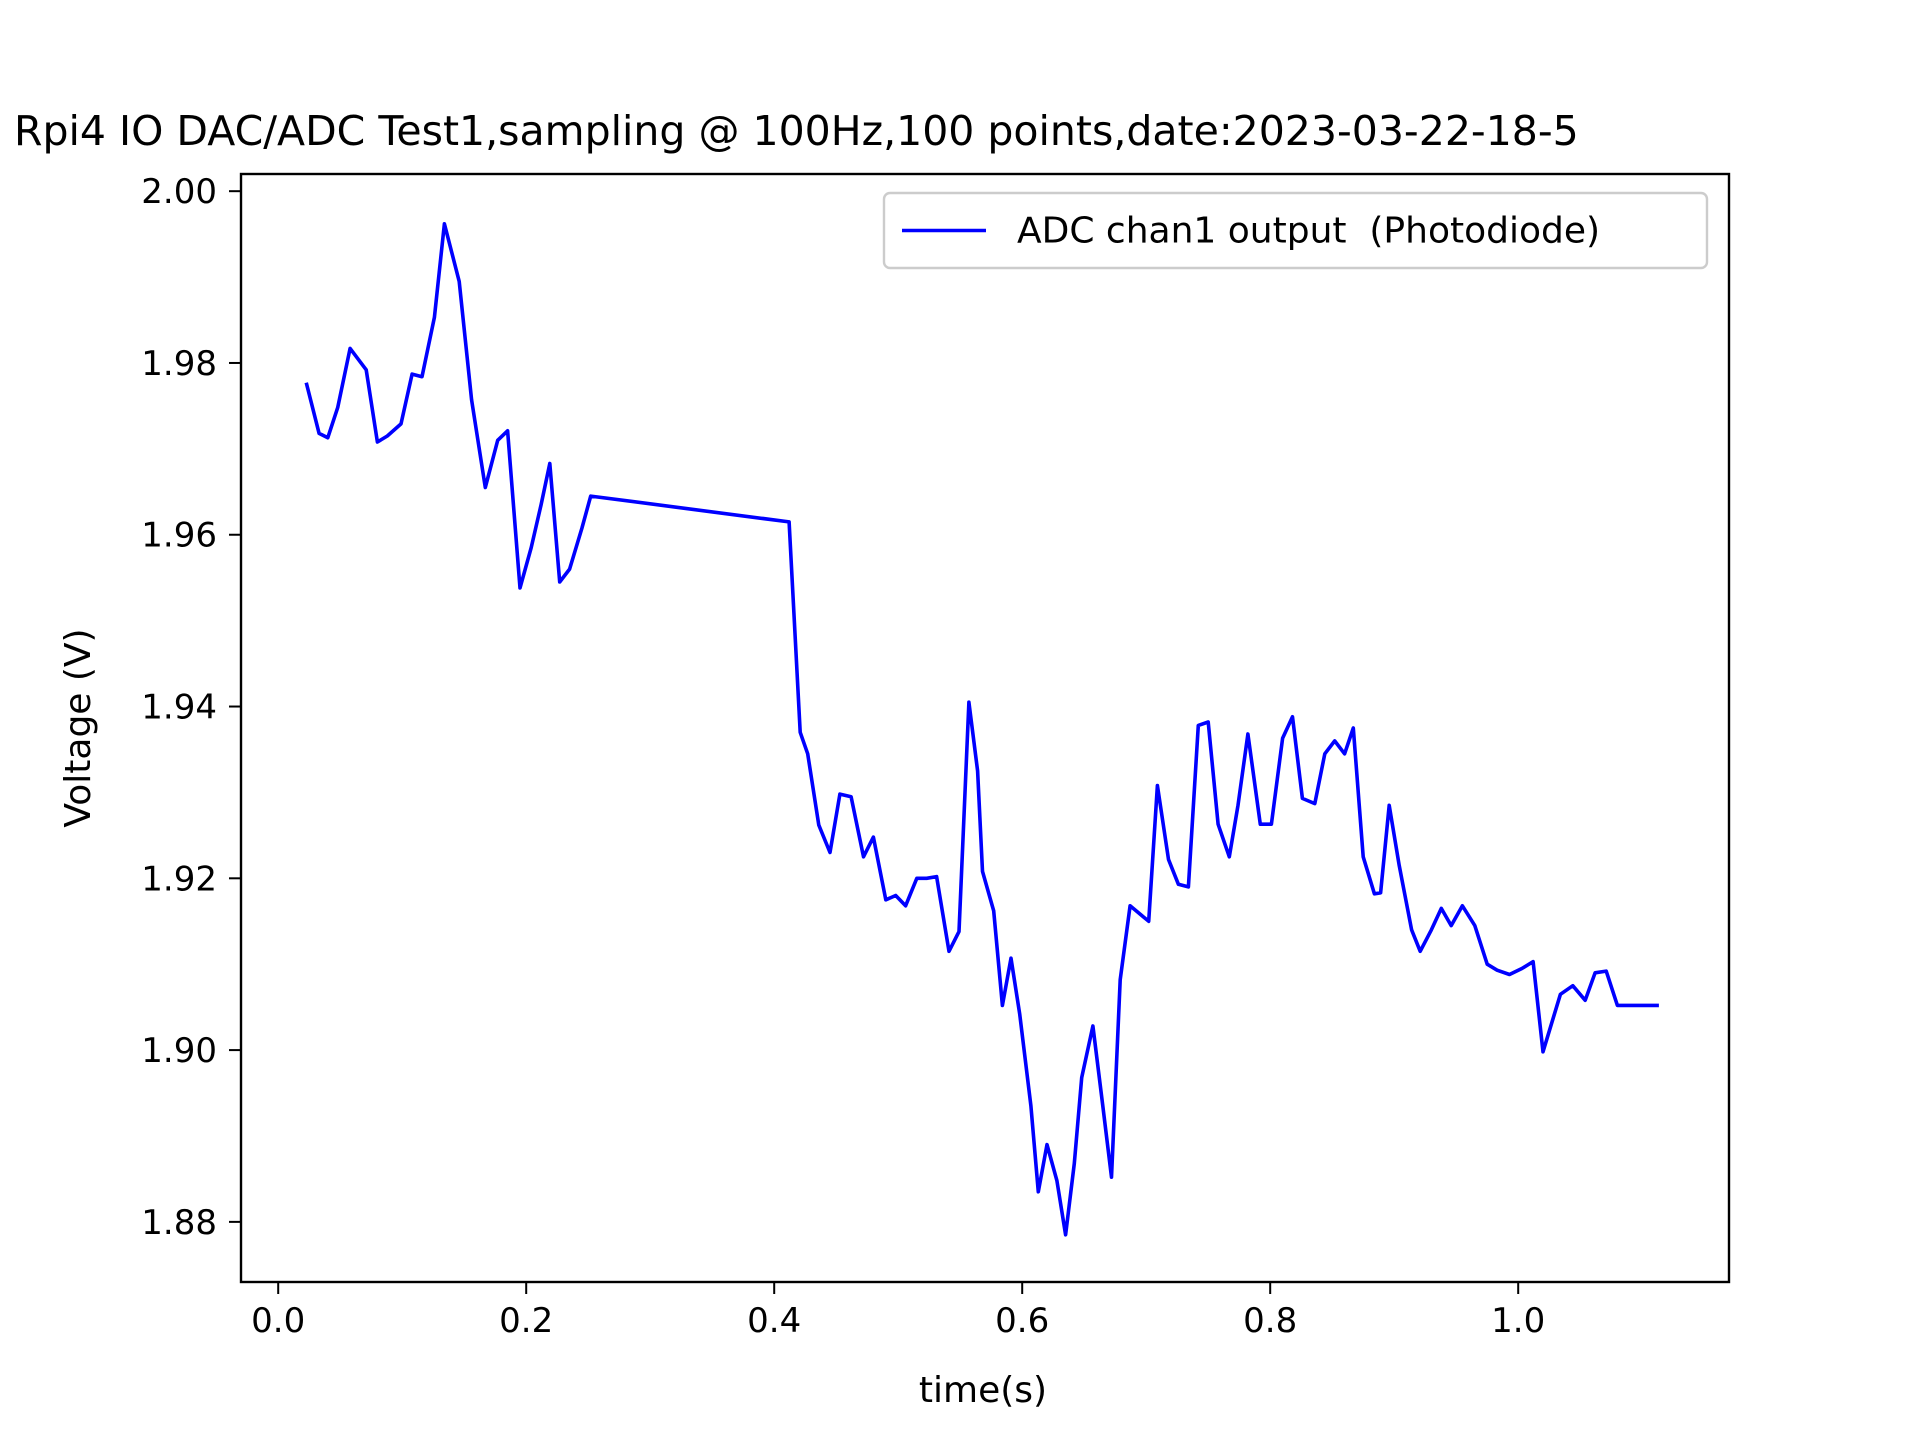 This screenshot has width=1920, height=1445. I want to click on x-axis-title: time(s), so click(983, 1390).